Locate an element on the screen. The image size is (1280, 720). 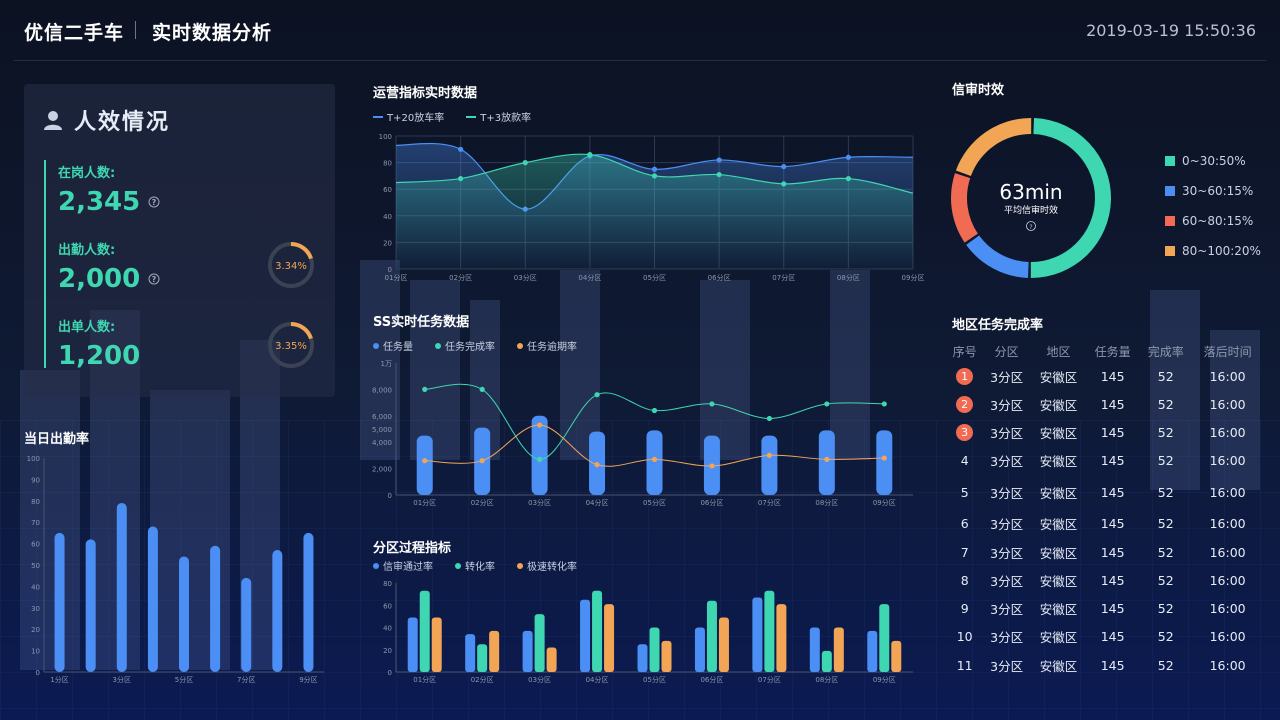
legend-item: 任务逾期率 is located at coordinates (547, 345).